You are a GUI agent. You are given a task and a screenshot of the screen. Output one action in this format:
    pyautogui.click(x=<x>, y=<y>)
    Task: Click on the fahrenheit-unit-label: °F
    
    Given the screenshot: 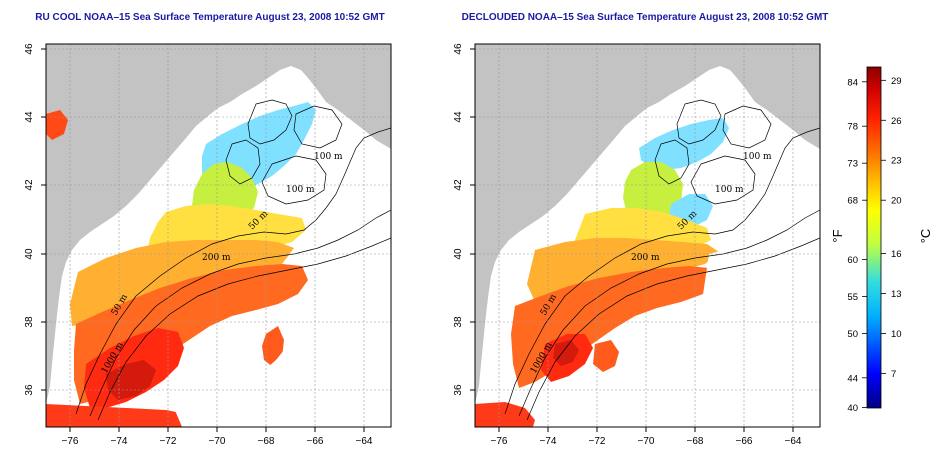 What is the action you would take?
    pyautogui.click(x=837, y=235)
    